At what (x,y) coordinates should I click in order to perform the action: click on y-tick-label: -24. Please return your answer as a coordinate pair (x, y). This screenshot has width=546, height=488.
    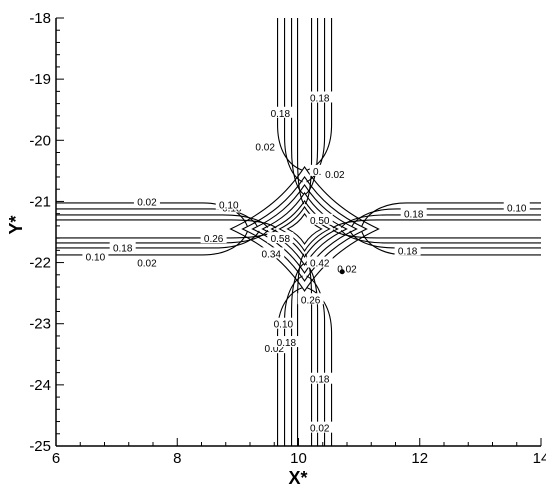
    Looking at the image, I should click on (40, 385).